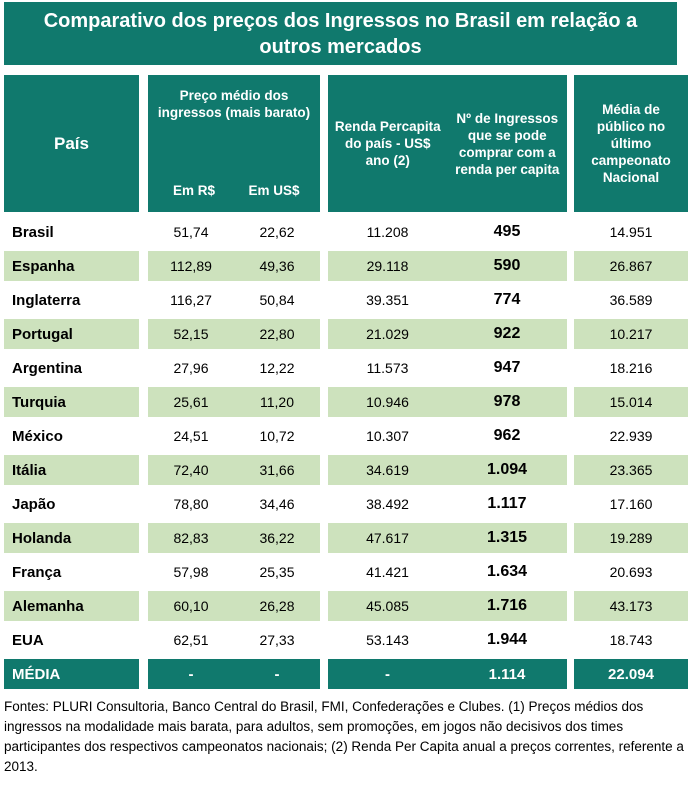 The width and height of the screenshot is (690, 788). Describe the element at coordinates (191, 368) in the screenshot. I see `price-brl-cell: 27,96` at that location.